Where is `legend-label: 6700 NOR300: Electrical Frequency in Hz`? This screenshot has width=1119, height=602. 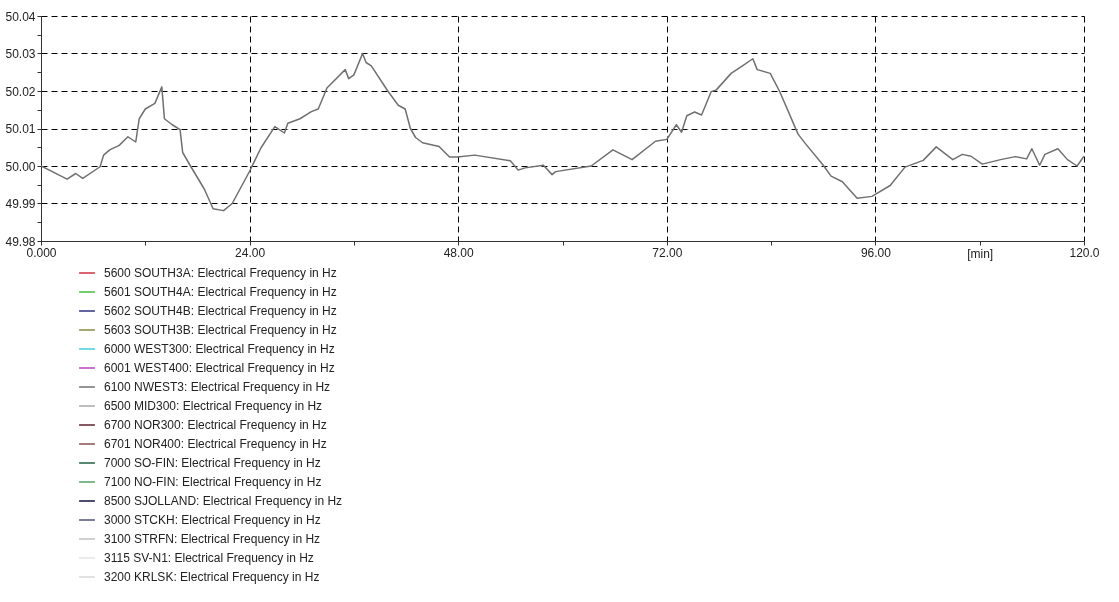 legend-label: 6700 NOR300: Electrical Frequency in Hz is located at coordinates (215, 425).